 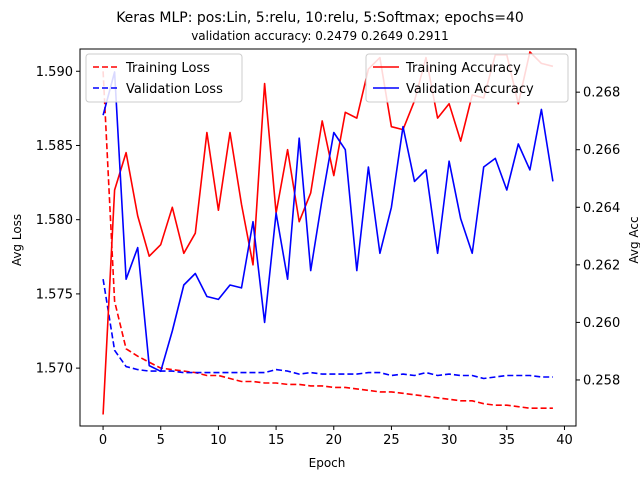 I want to click on y-left-tick-label: 1.580, so click(x=54, y=220).